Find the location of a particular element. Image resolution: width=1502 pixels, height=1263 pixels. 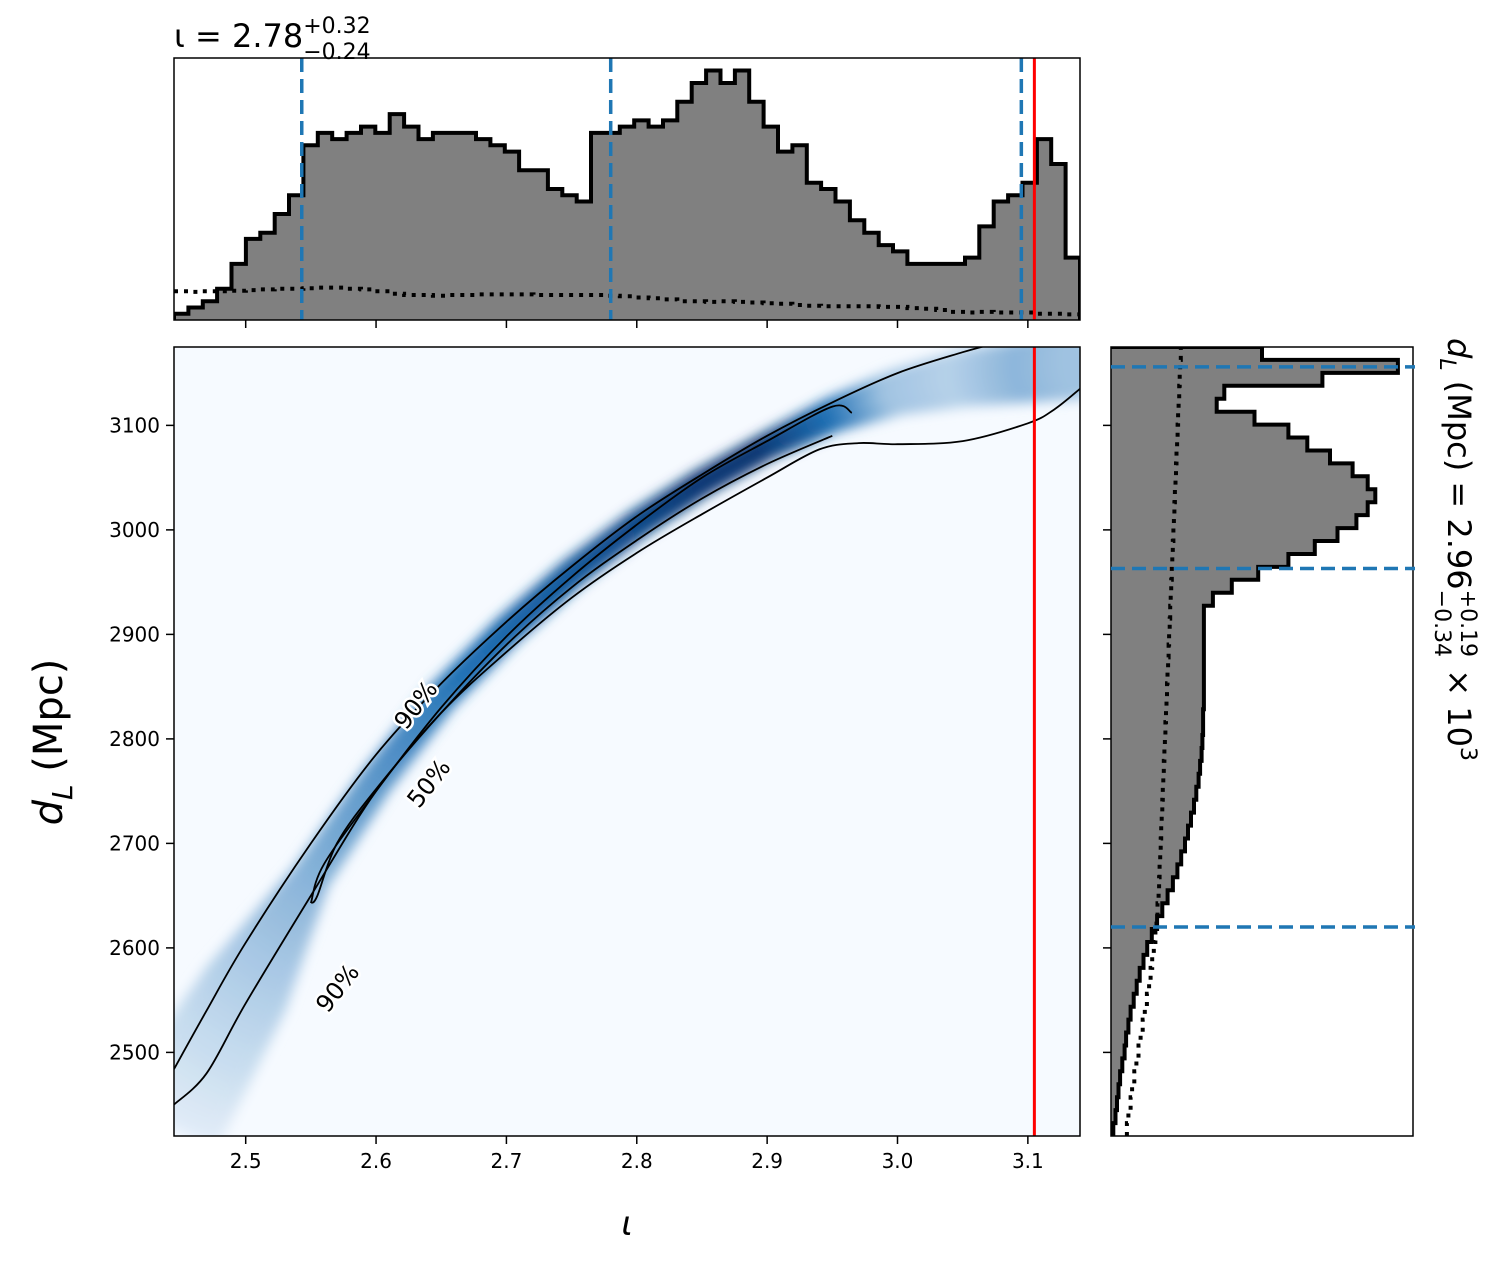

x-tick-label: 2.6 is located at coordinates (376, 1161).